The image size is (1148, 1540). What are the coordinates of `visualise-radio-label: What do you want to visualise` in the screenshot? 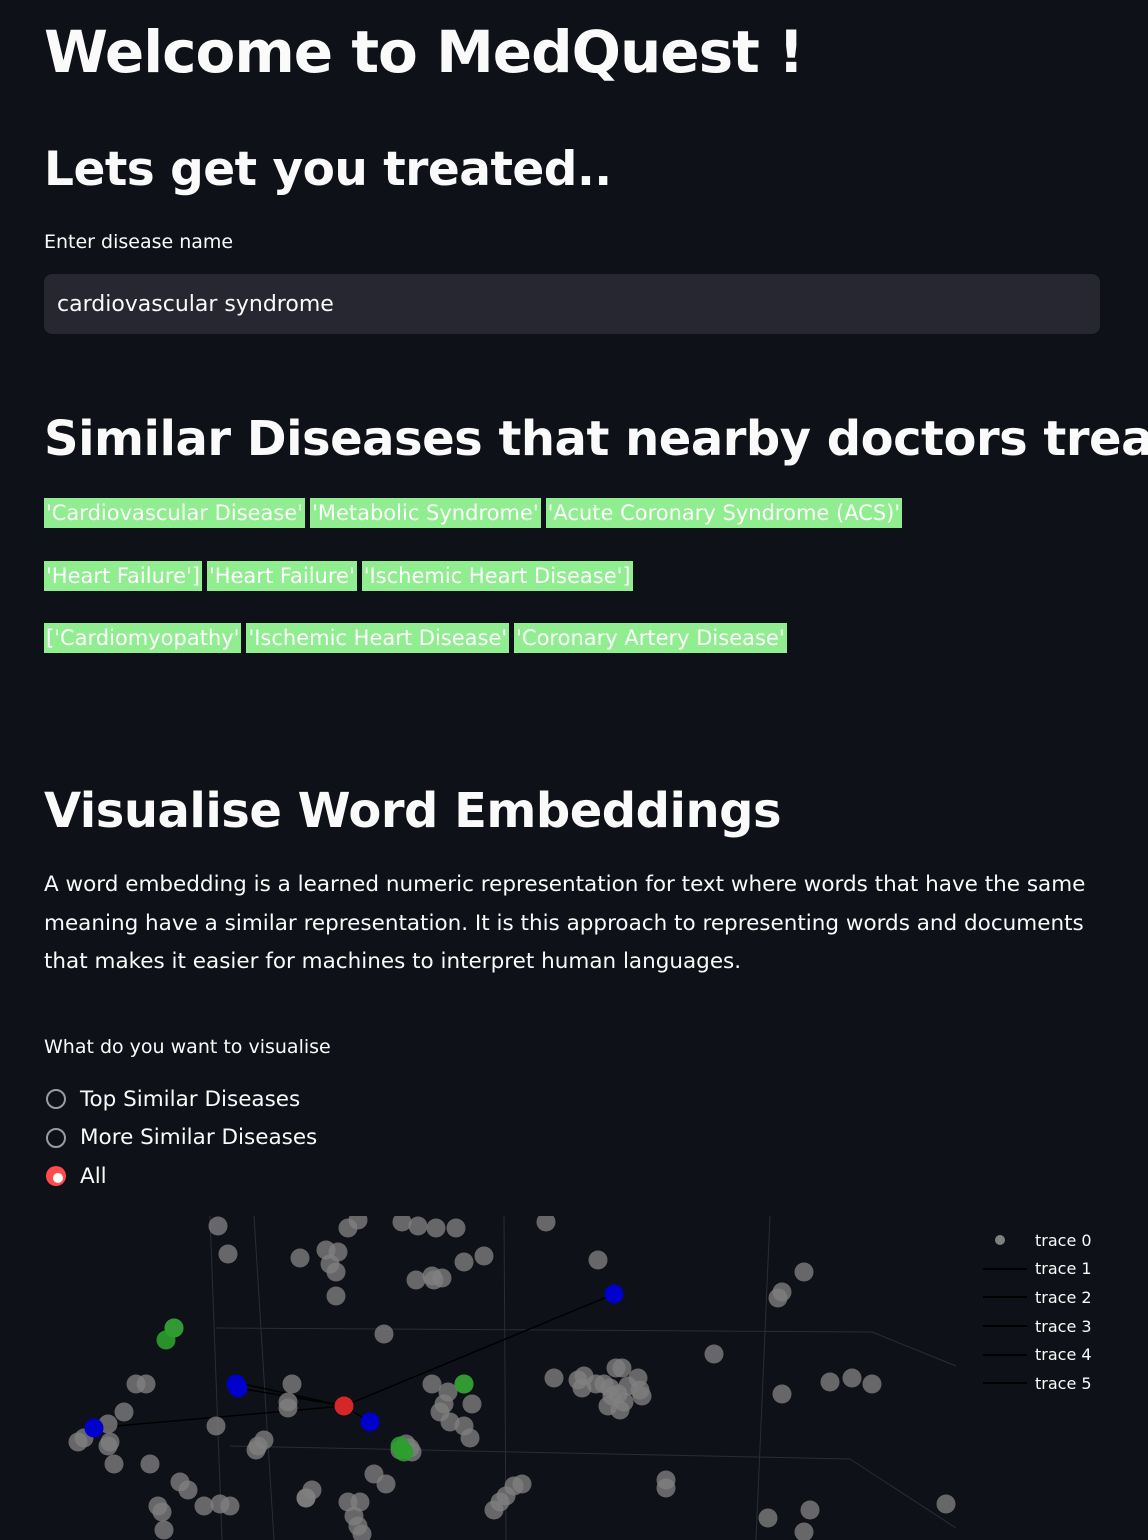 It's located at (187, 1047).